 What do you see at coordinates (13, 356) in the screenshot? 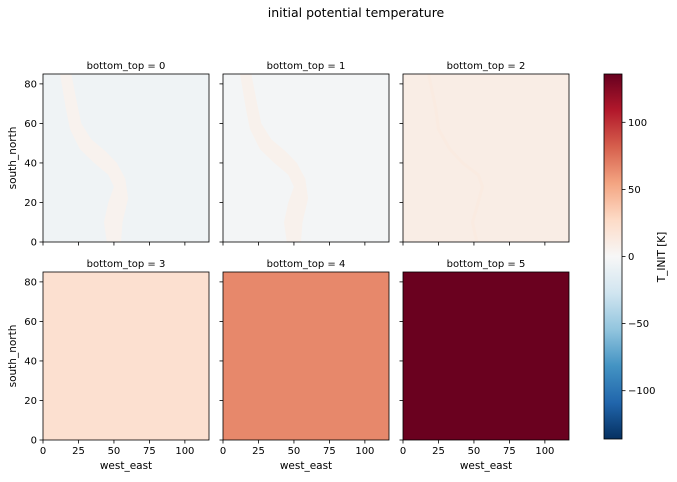
I see `y-axis-label-row-2: south_north` at bounding box center [13, 356].